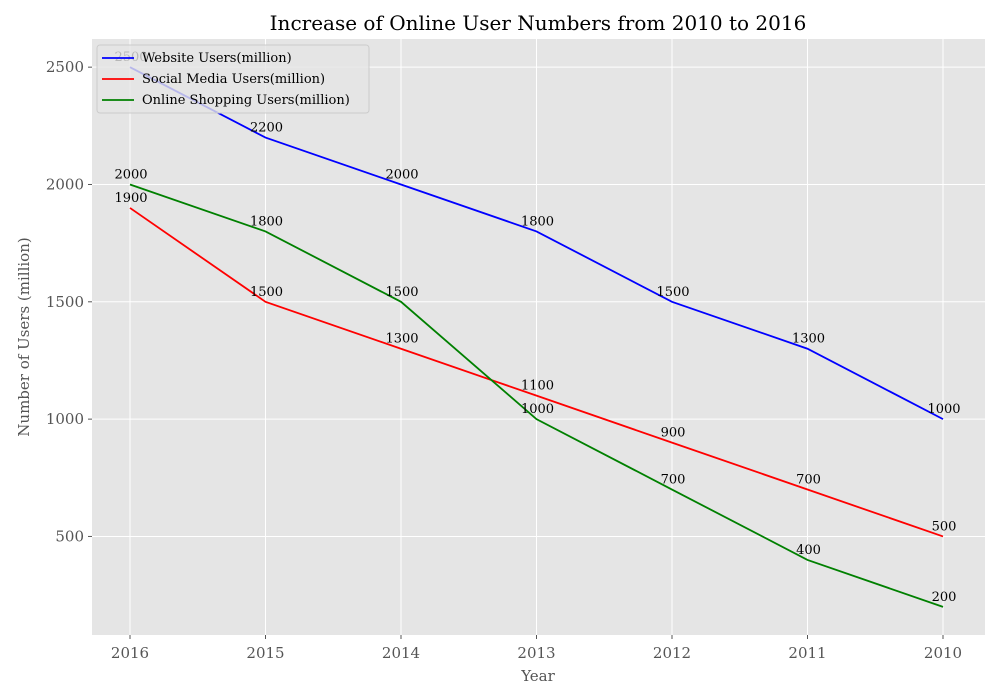  What do you see at coordinates (266, 128) in the screenshot?
I see `data-label: 2200` at bounding box center [266, 128].